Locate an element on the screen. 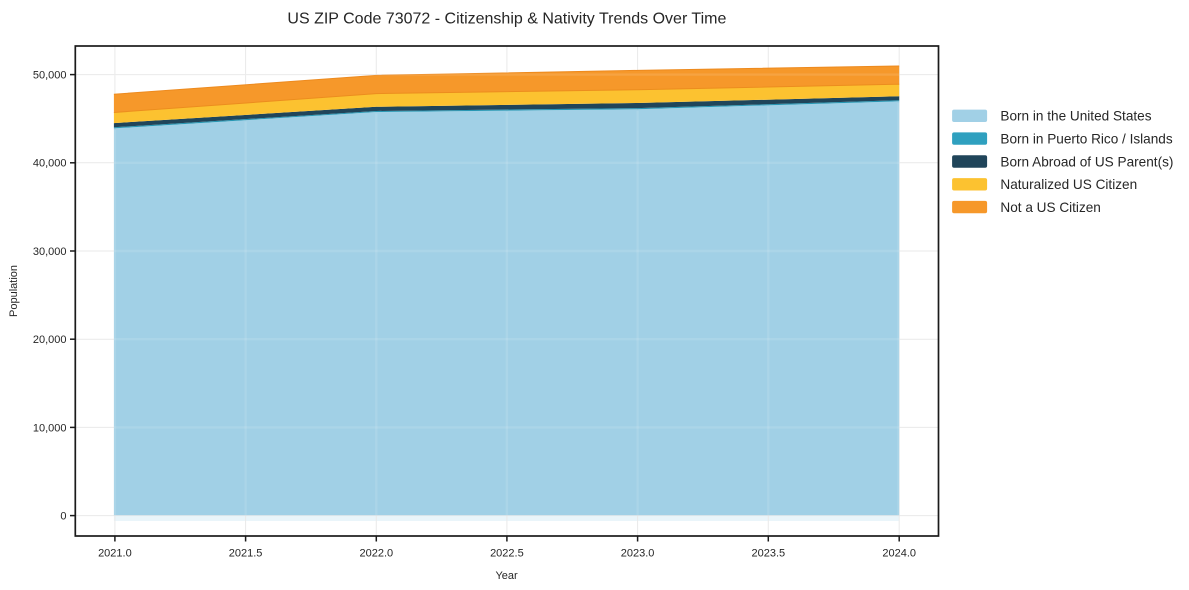 Image resolution: width=1189 pixels, height=590 pixels. svg-text: 10,000 is located at coordinates (50, 428).